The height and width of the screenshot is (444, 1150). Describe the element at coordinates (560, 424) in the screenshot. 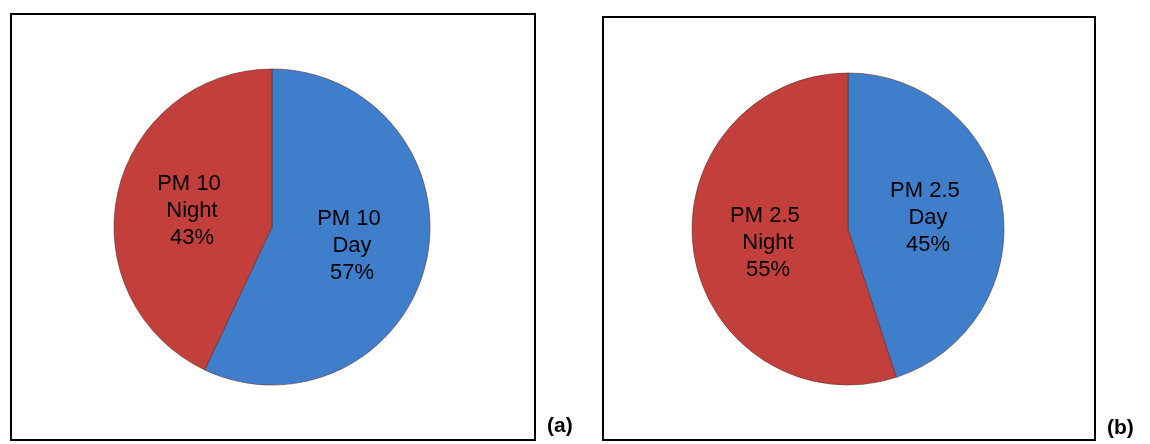

I see `text: (a)` at that location.